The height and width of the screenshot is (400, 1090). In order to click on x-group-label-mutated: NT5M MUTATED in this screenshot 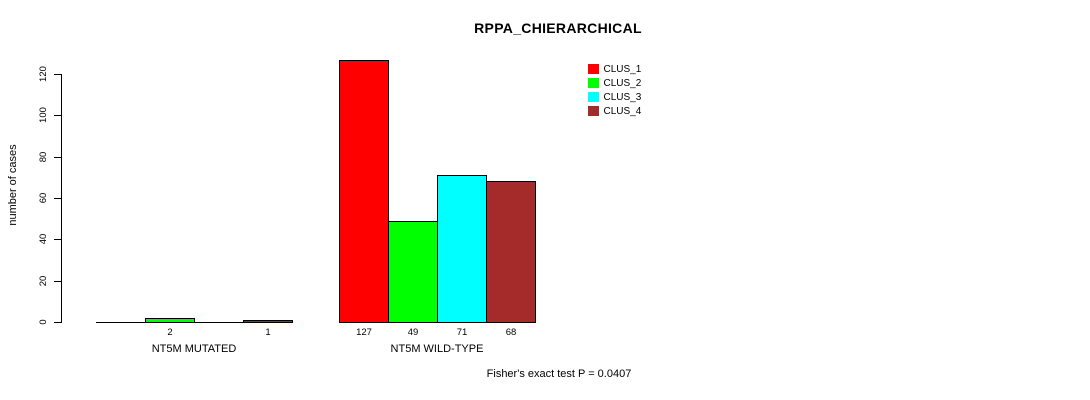, I will do `click(194, 349)`.